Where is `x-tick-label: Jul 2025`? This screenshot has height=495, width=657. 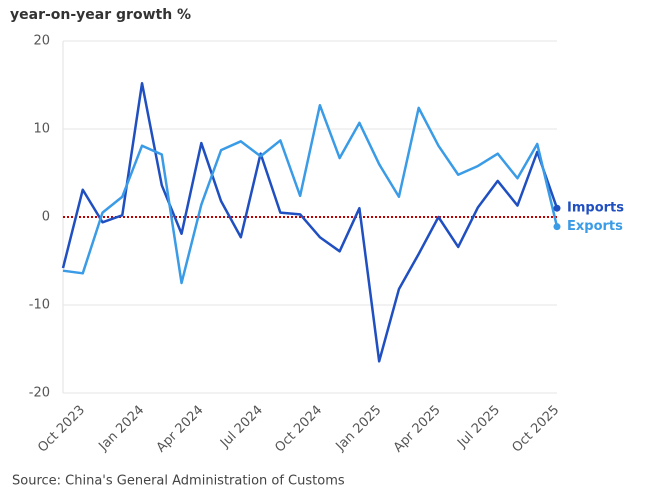
x-tick-label: Jul 2025 is located at coordinates (478, 427).